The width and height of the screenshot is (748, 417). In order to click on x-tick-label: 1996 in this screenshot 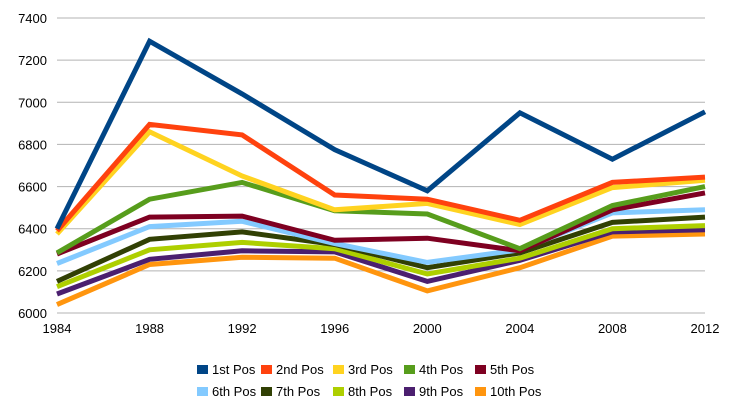, I will do `click(334, 328)`.